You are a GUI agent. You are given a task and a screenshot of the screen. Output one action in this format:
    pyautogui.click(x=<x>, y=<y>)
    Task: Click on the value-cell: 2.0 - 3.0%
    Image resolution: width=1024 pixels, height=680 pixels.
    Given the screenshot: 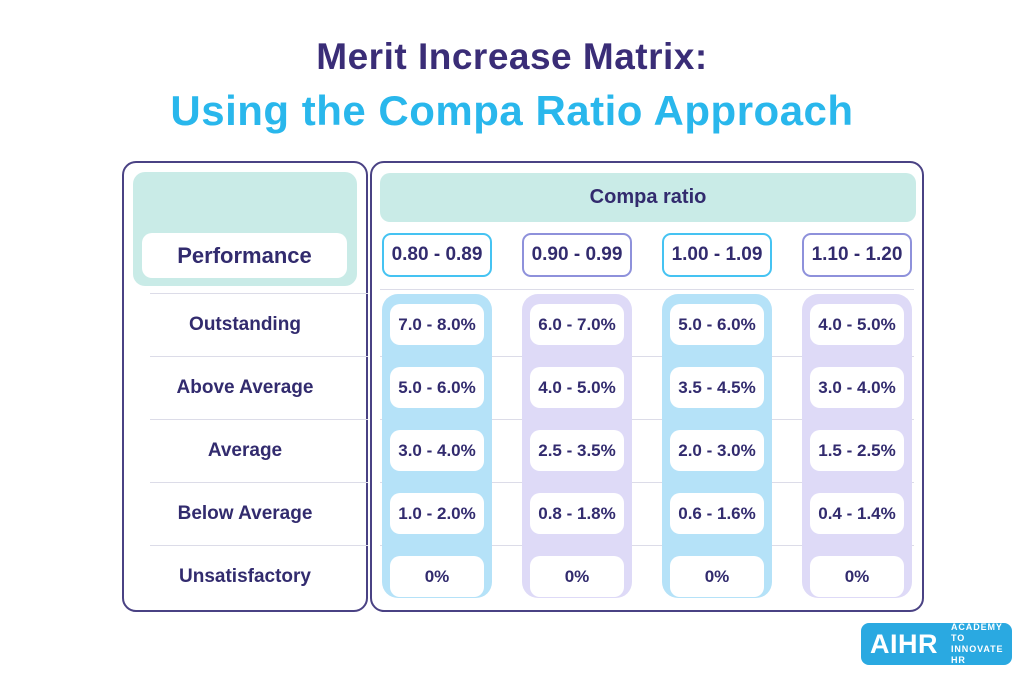 What is the action you would take?
    pyautogui.click(x=717, y=450)
    